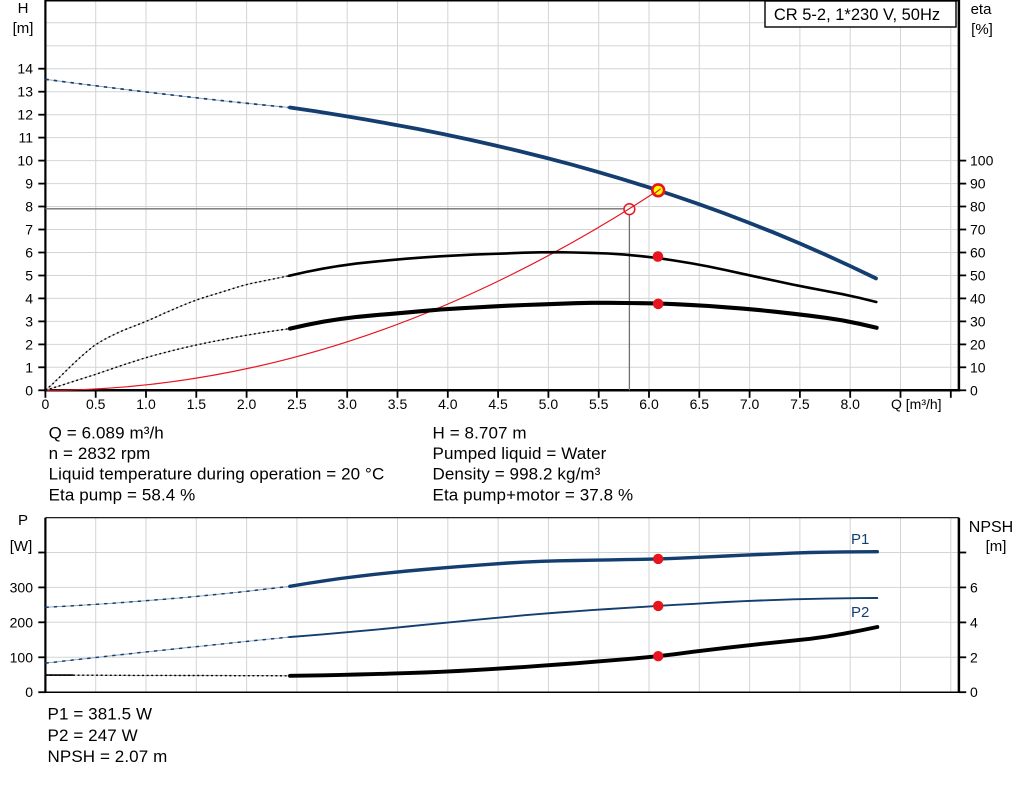 The width and height of the screenshot is (1024, 786). I want to click on svg-text: P1 = 381.5 W, so click(100, 714).